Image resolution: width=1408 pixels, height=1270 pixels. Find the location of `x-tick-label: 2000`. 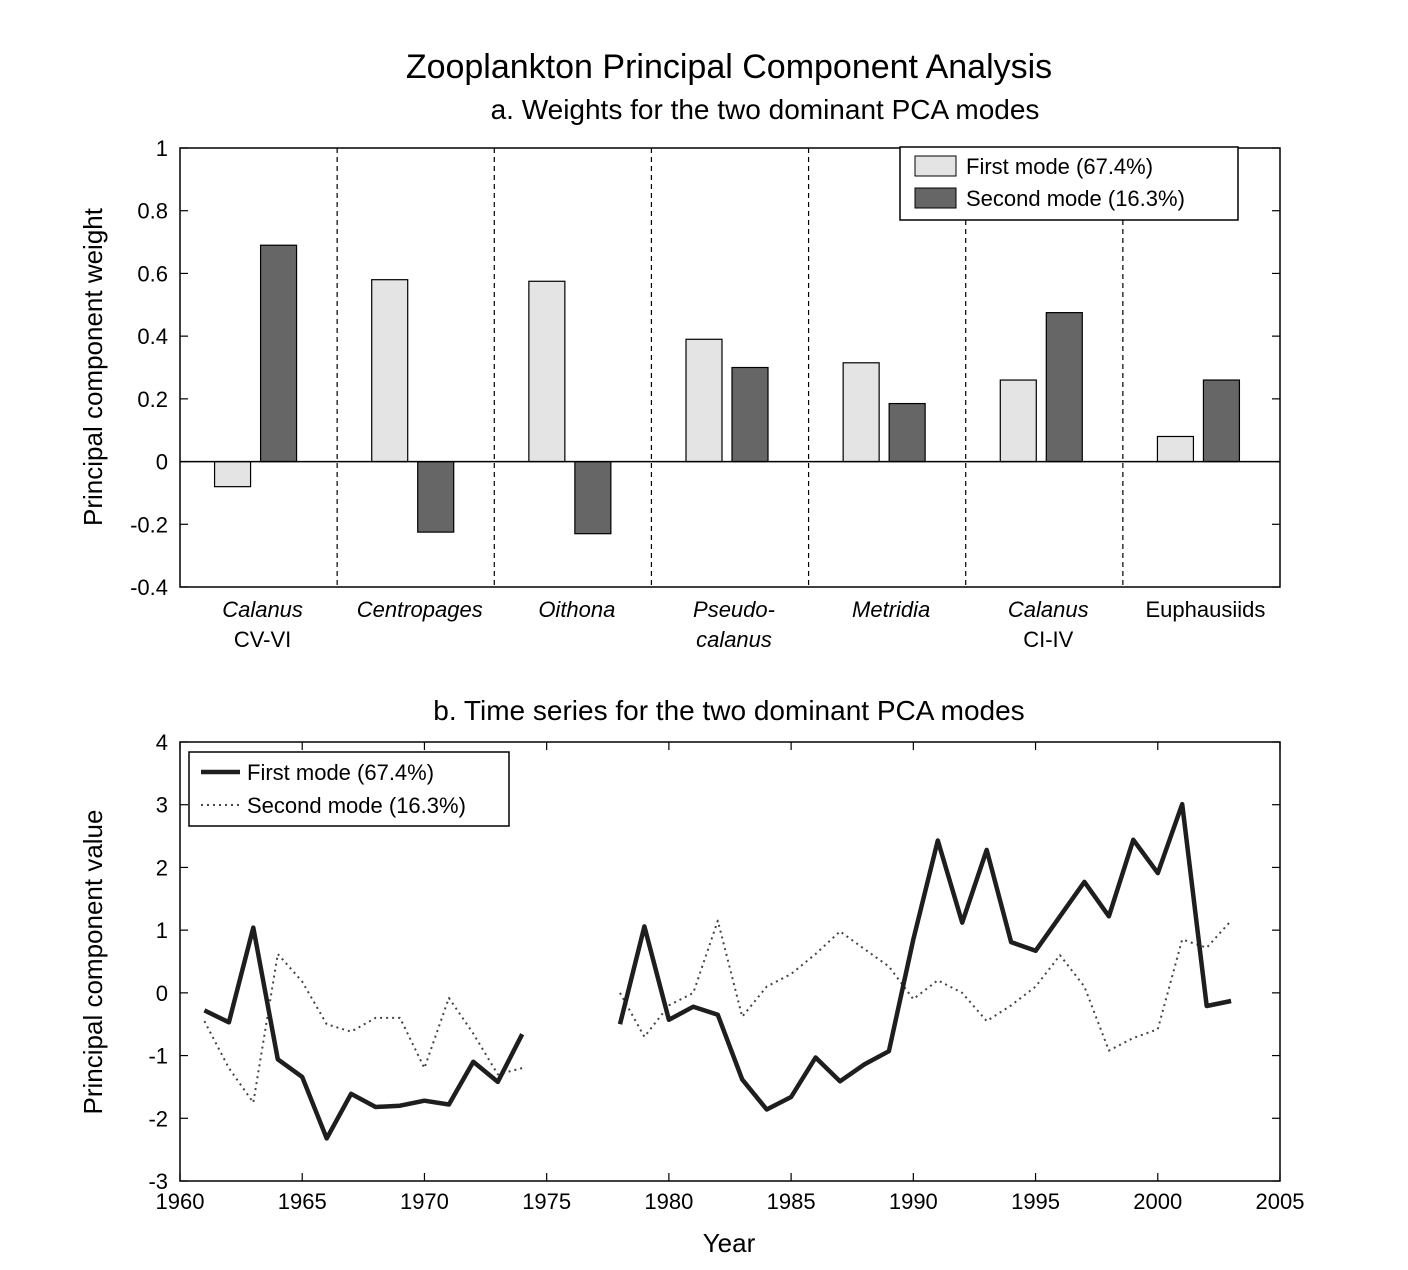

x-tick-label: 2000 is located at coordinates (1157, 1201).